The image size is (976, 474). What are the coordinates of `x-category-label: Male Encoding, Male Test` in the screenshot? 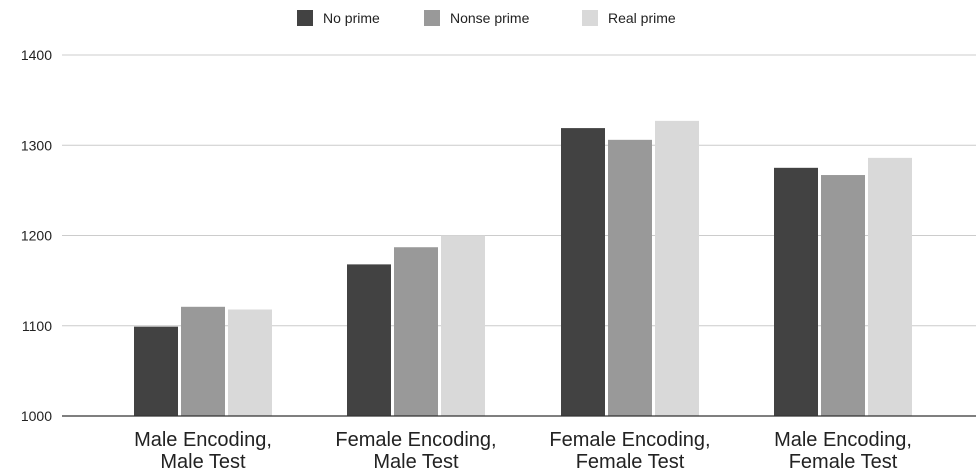 It's located at (203, 451).